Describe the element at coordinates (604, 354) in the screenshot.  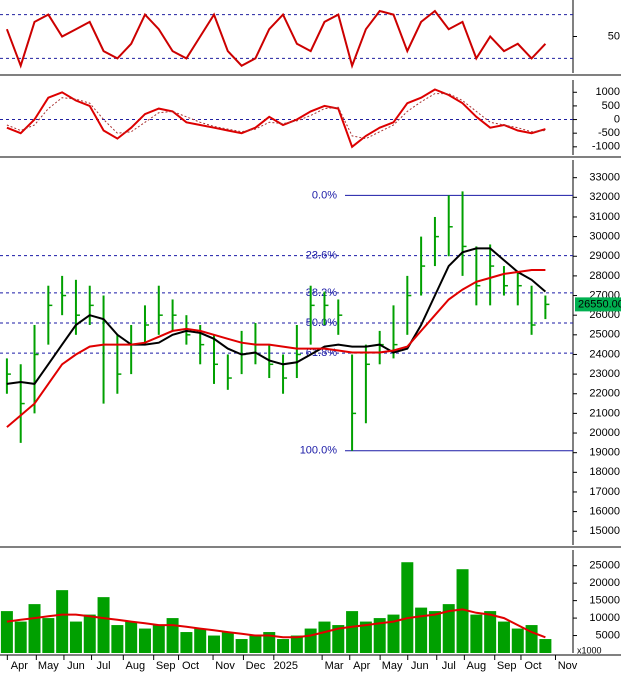
I see `y-tick-label: 24000` at that location.